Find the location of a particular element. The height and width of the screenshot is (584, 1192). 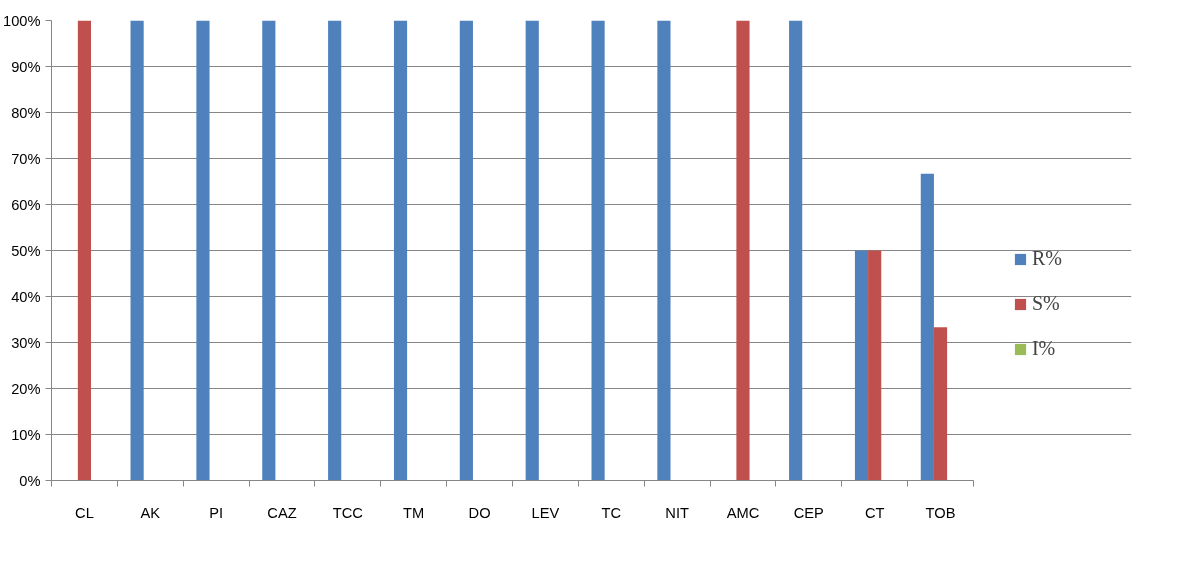

x-tick-label: LEV is located at coordinates (545, 512).